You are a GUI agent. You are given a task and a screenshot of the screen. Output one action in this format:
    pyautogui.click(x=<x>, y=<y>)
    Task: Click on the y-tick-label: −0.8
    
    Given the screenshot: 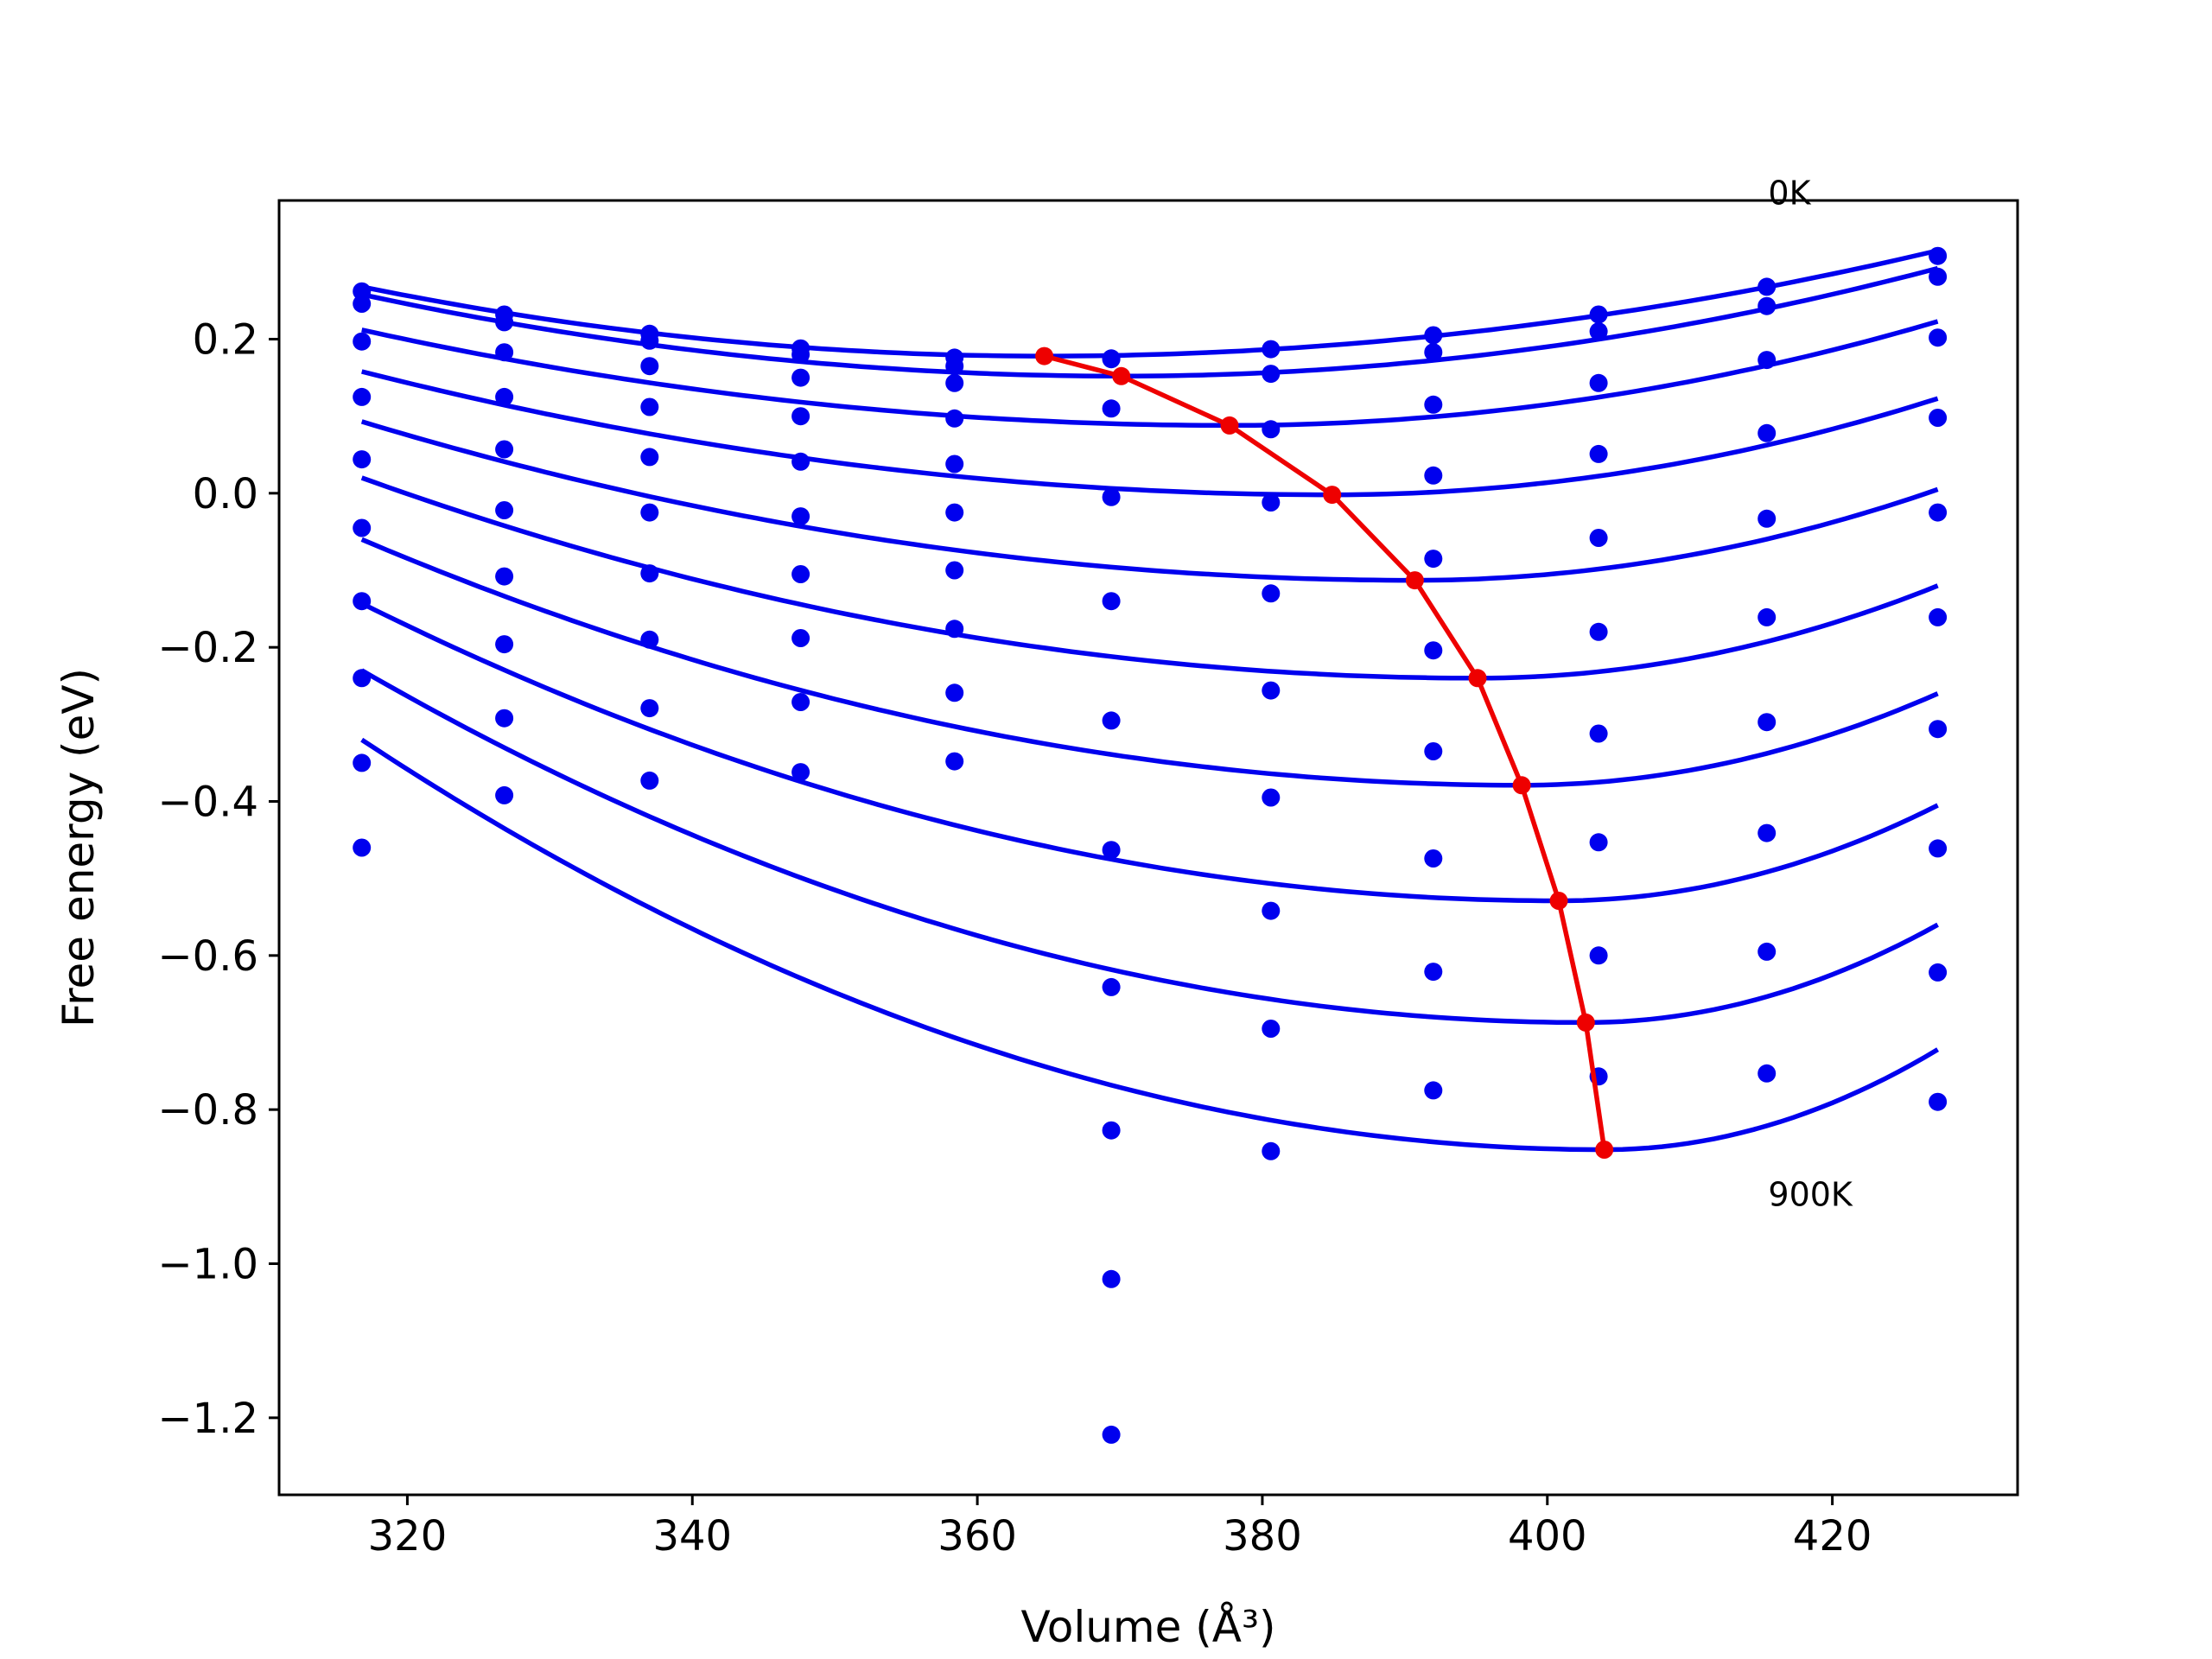 What is the action you would take?
    pyautogui.click(x=207, y=1110)
    